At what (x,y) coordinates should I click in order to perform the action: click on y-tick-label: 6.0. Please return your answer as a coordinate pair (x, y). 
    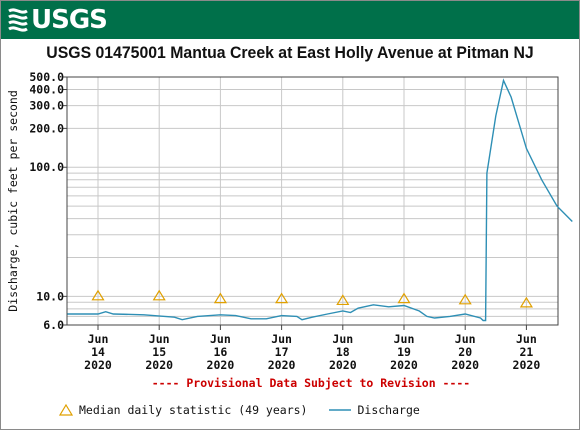
    Looking at the image, I should click on (53, 325).